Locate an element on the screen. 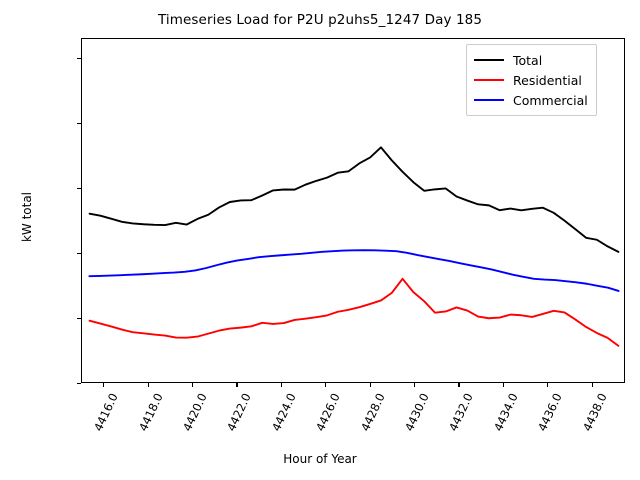 The height and width of the screenshot is (480, 640). x-tick-label: 4436.0 is located at coordinates (550, 412).